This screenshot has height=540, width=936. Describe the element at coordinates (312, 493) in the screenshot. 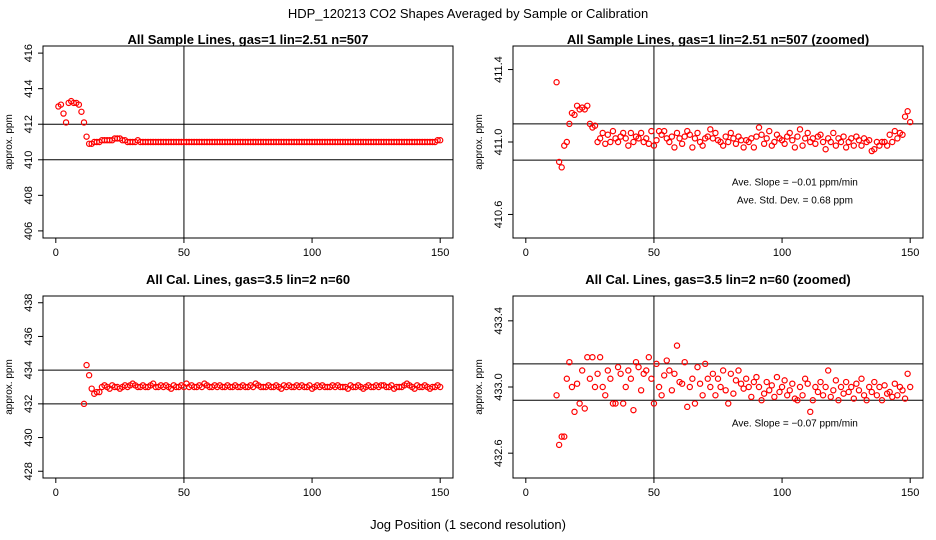

I see `x-tick-label: 100` at that location.